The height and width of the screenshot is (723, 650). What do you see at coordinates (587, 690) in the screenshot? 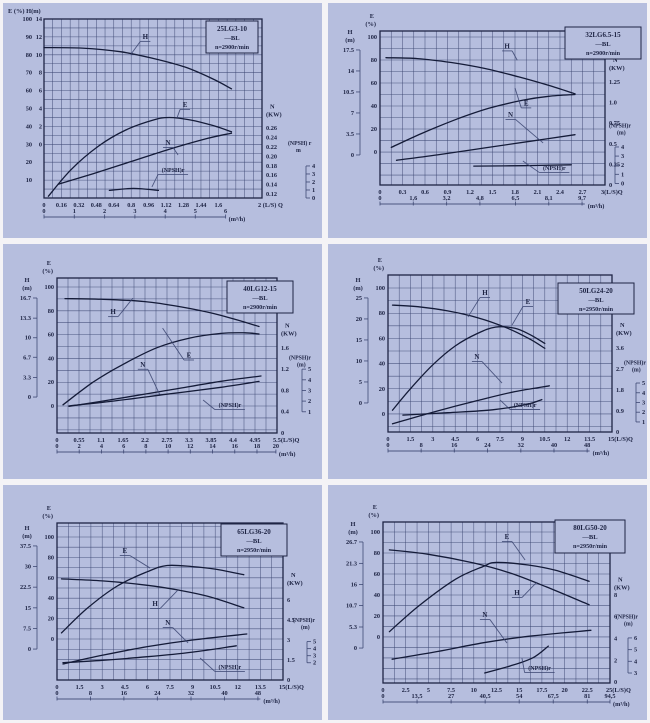
I see `x-tick-label: 22.5` at bounding box center [587, 690].